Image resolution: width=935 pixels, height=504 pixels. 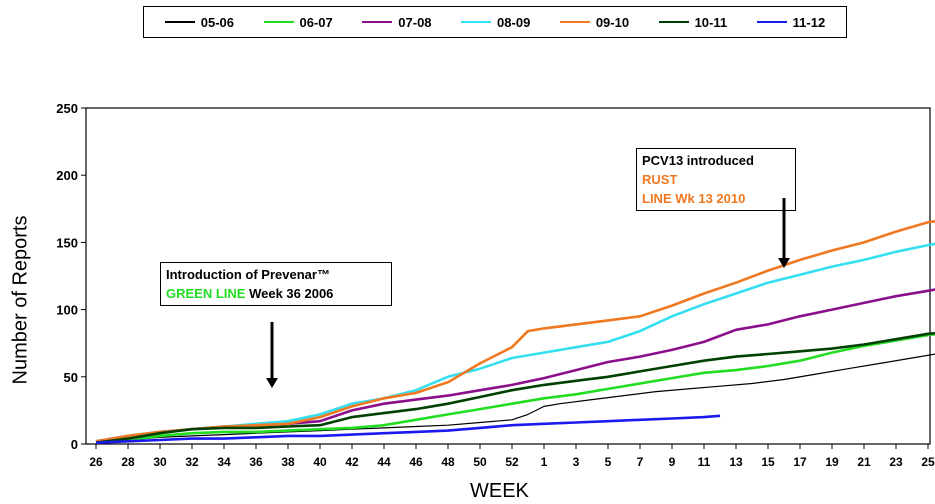 I want to click on legend-item-05-06: 05-06, so click(x=199, y=22).